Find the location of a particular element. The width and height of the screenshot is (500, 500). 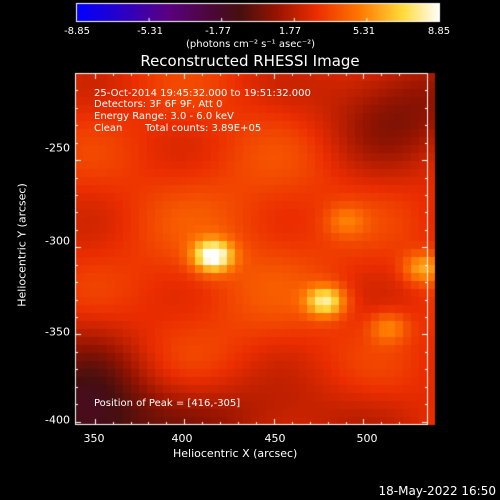

y-tick-label: -400 is located at coordinates (57, 420).